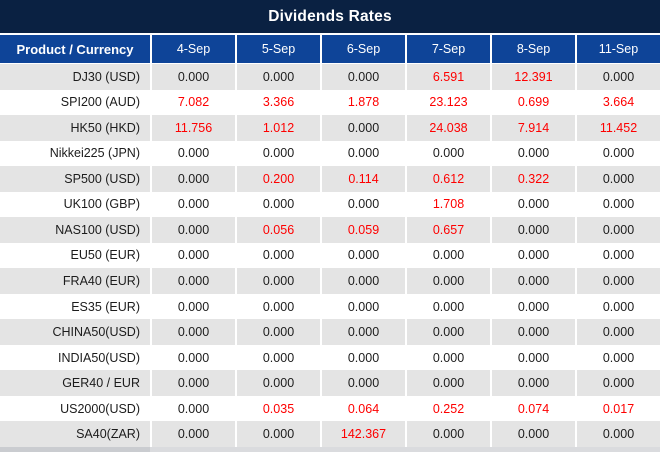  What do you see at coordinates (100, 408) in the screenshot?
I see `product-cell: US2000(USD)` at bounding box center [100, 408].